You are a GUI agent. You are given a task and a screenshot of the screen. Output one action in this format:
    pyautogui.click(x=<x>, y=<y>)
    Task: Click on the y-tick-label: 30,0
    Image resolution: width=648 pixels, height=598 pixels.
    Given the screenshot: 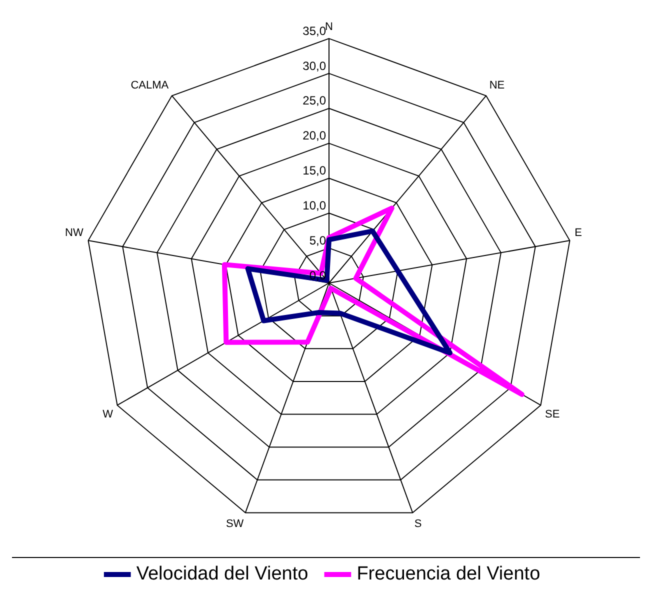 What is the action you would take?
    pyautogui.click(x=314, y=65)
    